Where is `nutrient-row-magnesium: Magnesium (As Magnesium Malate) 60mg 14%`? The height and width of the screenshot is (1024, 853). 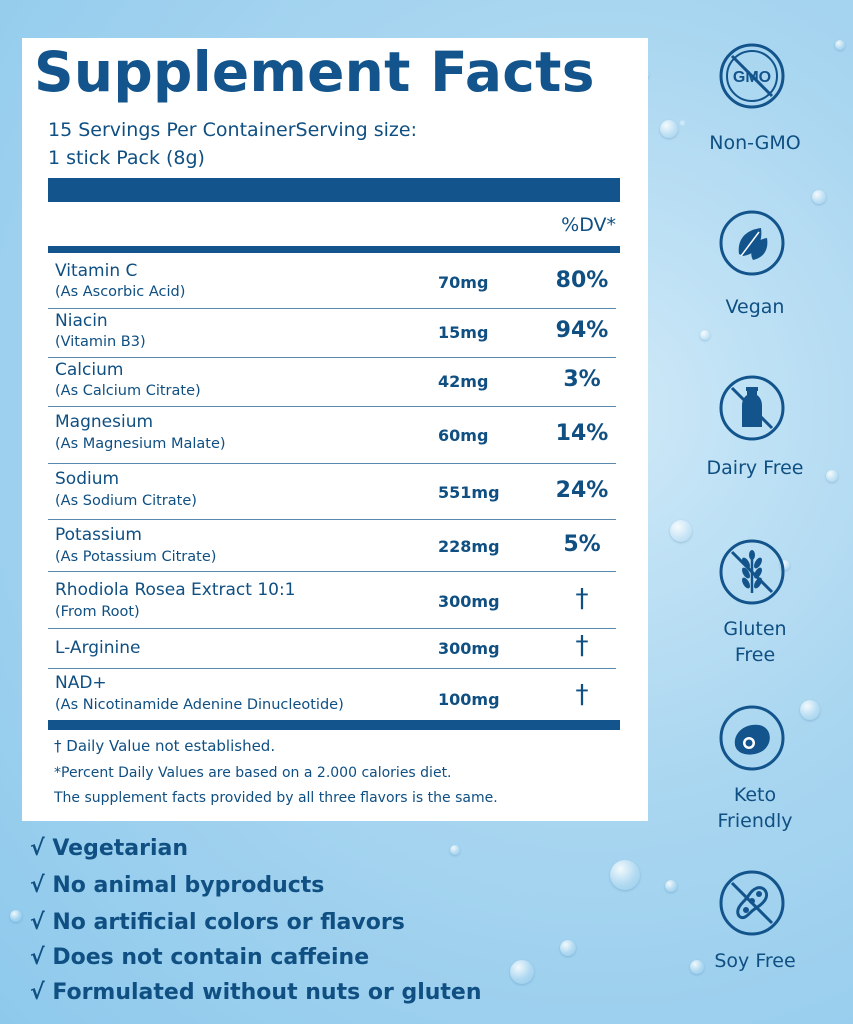 nutrient-row-magnesium: Magnesium (As Magnesium Malate) 60mg 14% is located at coordinates (332, 435).